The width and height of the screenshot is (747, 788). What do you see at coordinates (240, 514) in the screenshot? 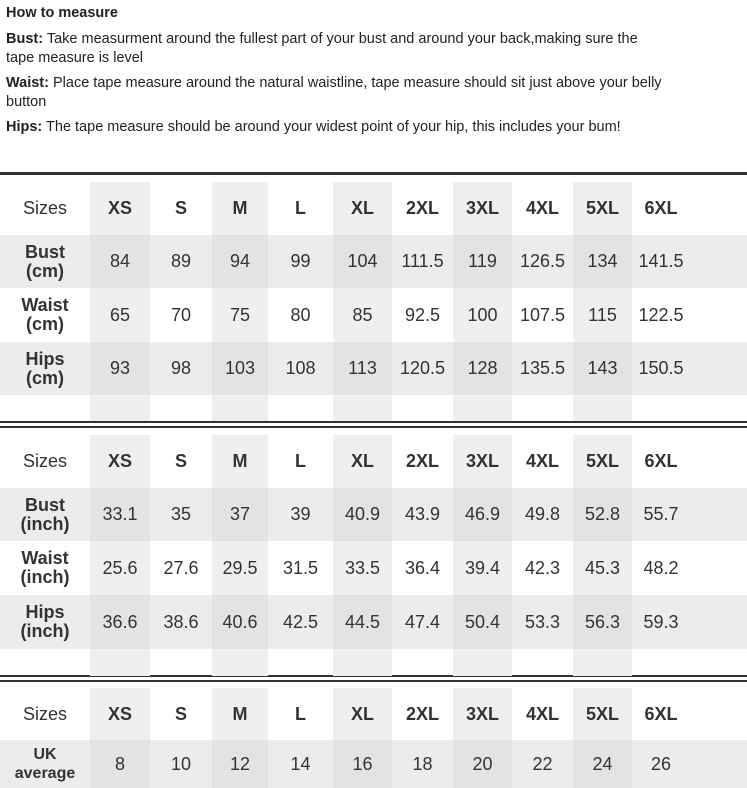
I see `value-cell: 37` at bounding box center [240, 514].